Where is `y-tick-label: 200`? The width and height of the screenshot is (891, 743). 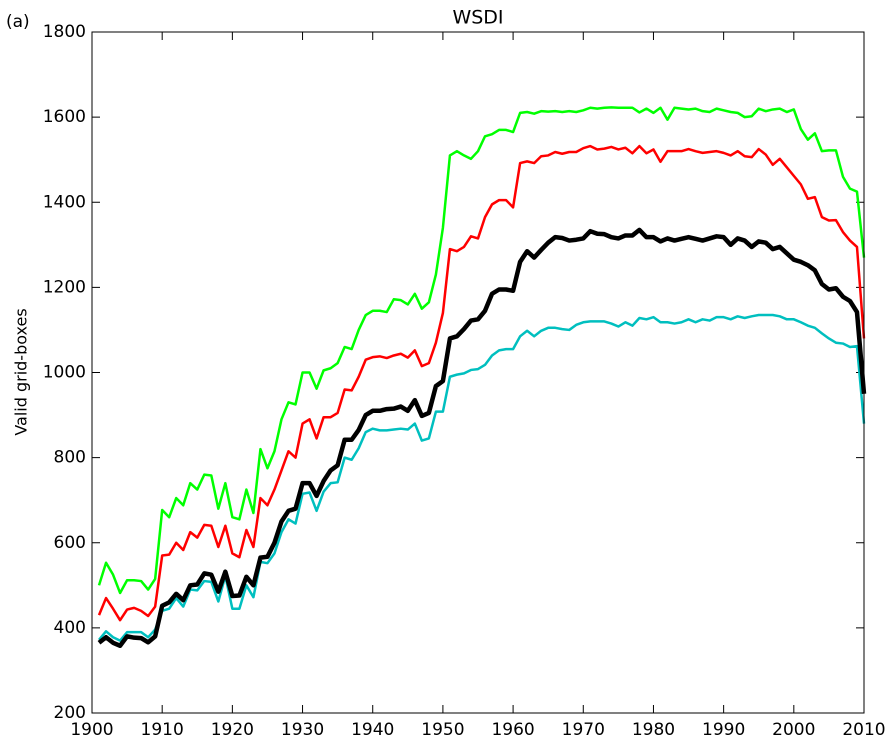 y-tick-label: 200 is located at coordinates (70, 713).